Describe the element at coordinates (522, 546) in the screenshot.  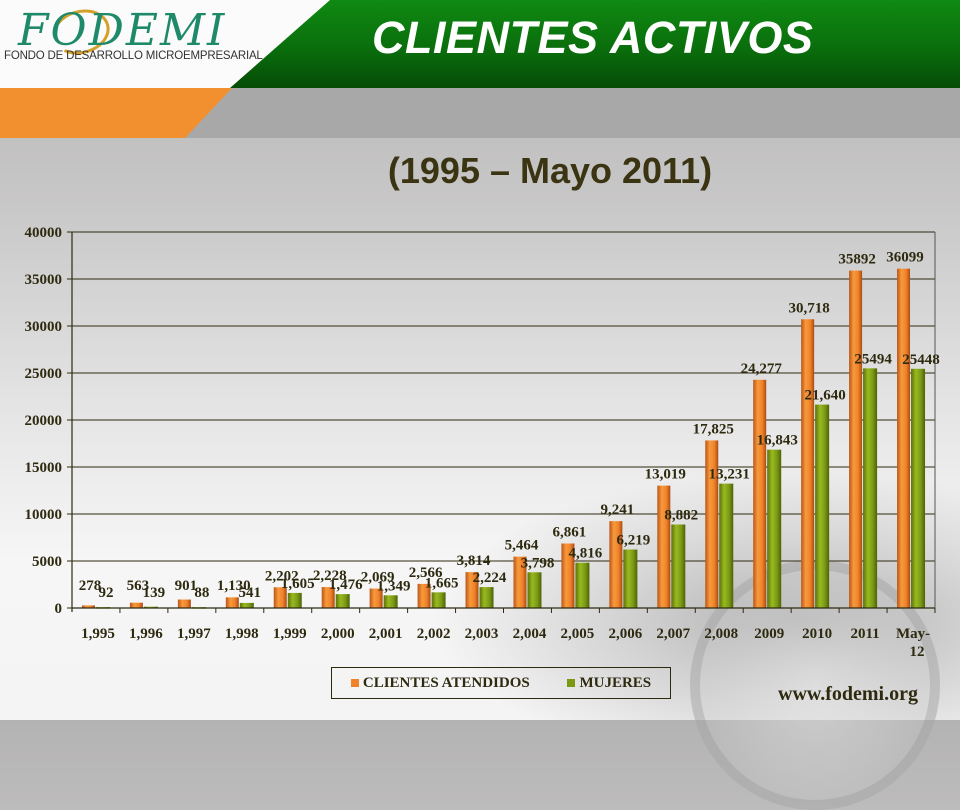
I see `data-label-clientes: 5,464` at that location.